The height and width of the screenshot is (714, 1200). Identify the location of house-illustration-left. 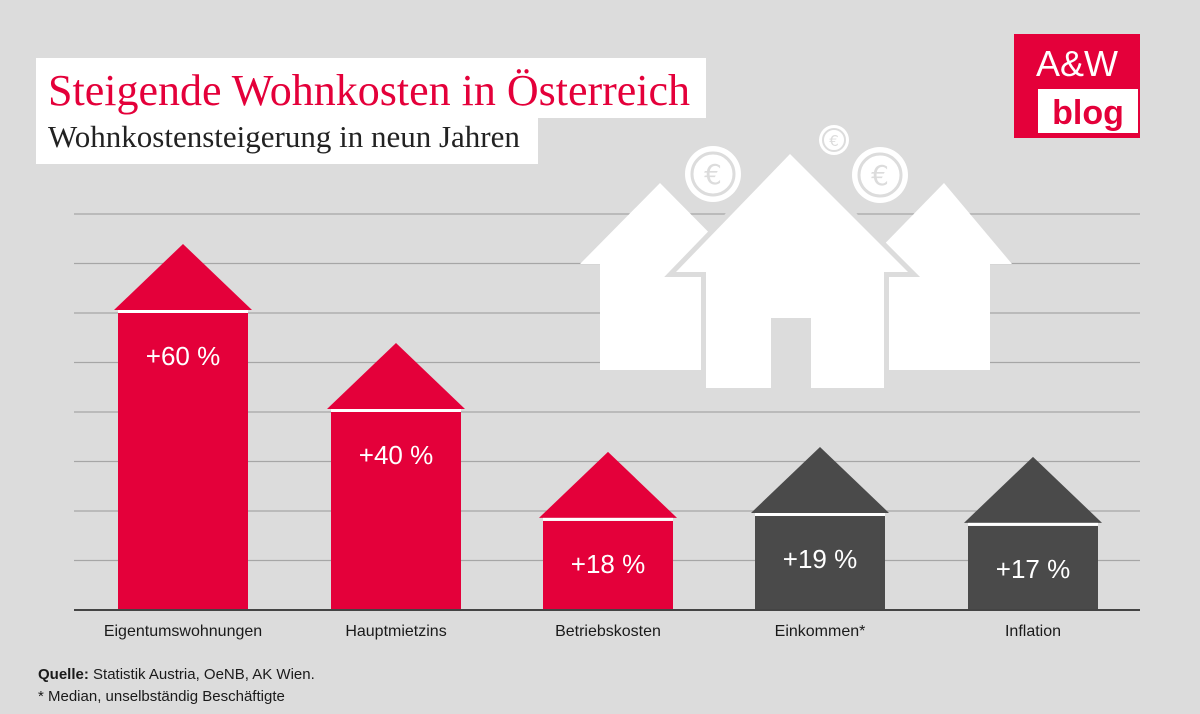
(660, 276).